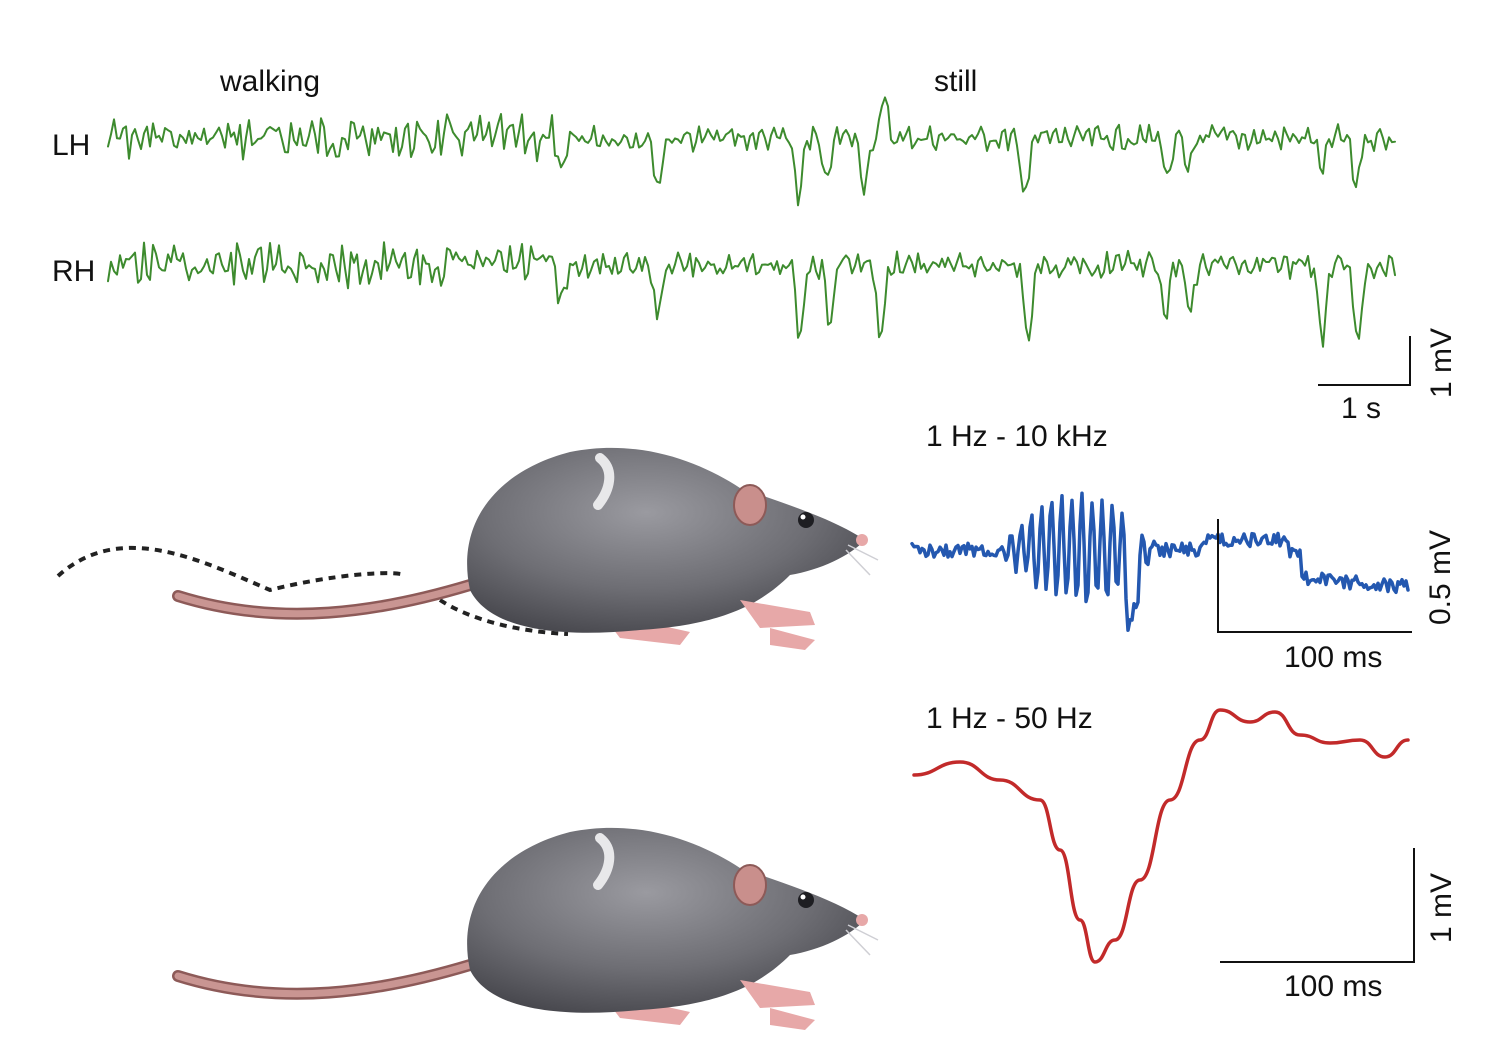  I want to click on rat-top-illustration, so click(467, 549).